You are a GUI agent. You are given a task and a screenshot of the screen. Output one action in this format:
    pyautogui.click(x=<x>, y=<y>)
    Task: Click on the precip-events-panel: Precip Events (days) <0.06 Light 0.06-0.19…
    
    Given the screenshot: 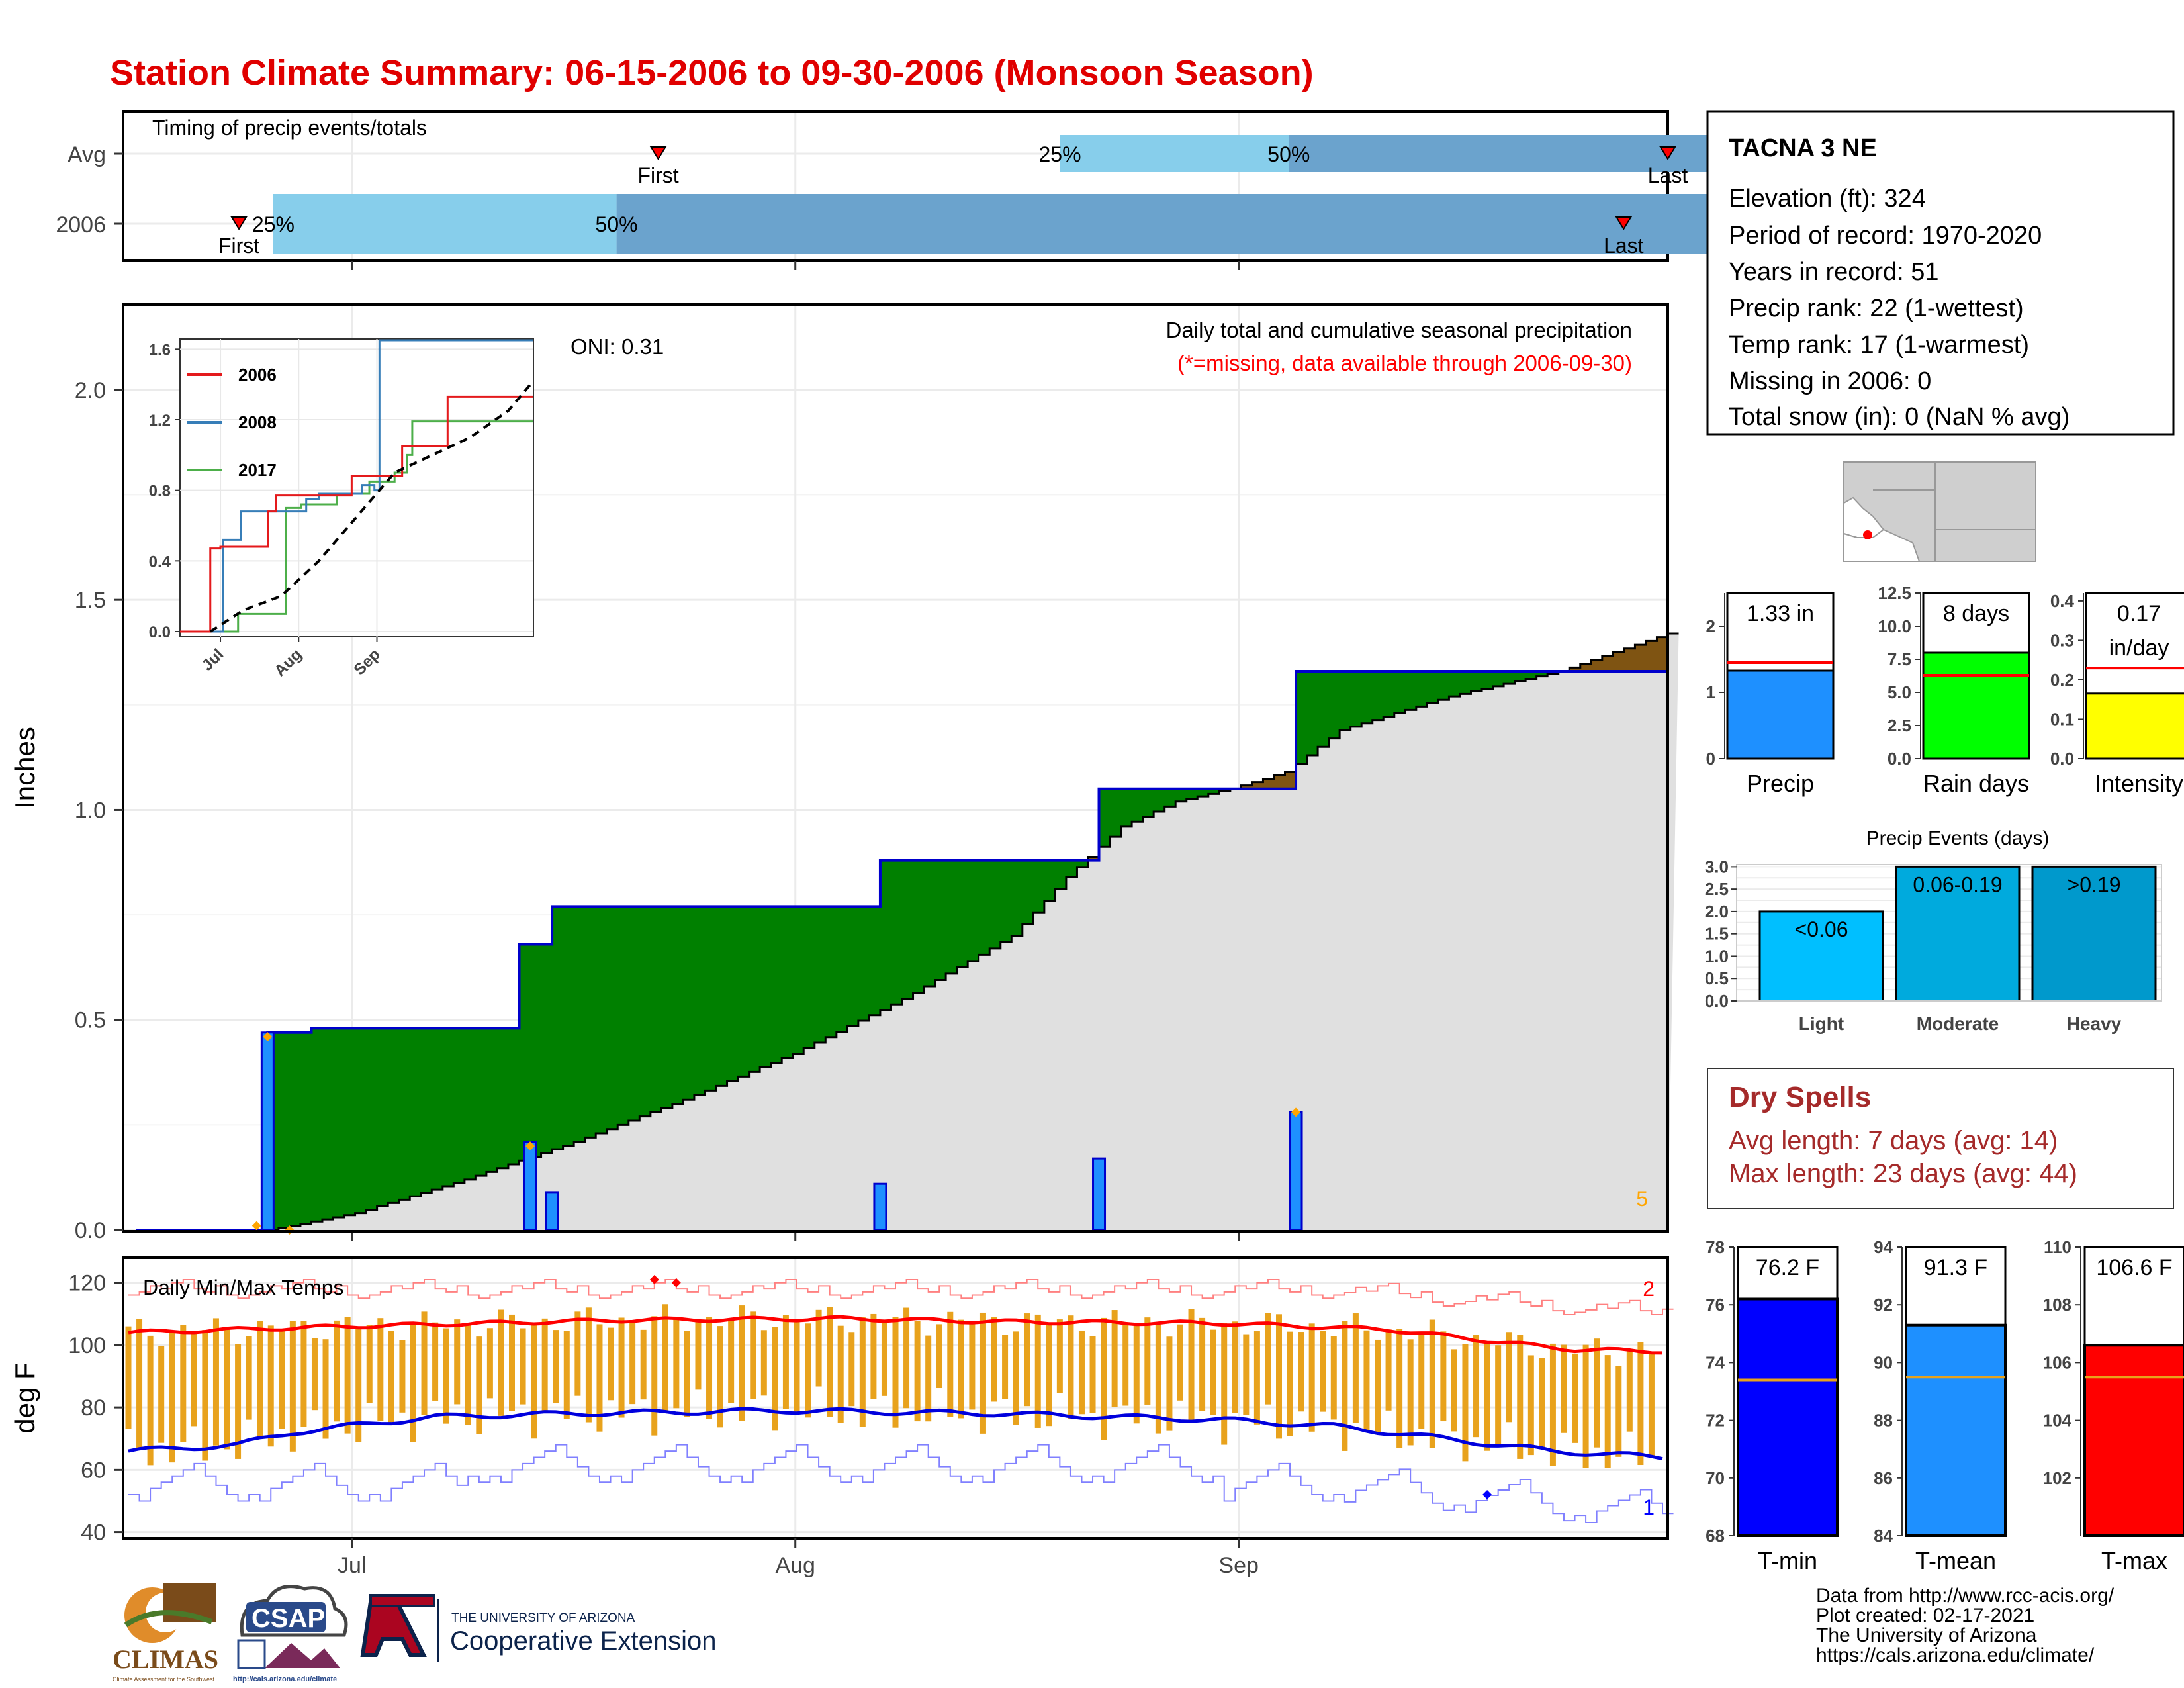 What is the action you would take?
    pyautogui.click(x=1934, y=930)
    